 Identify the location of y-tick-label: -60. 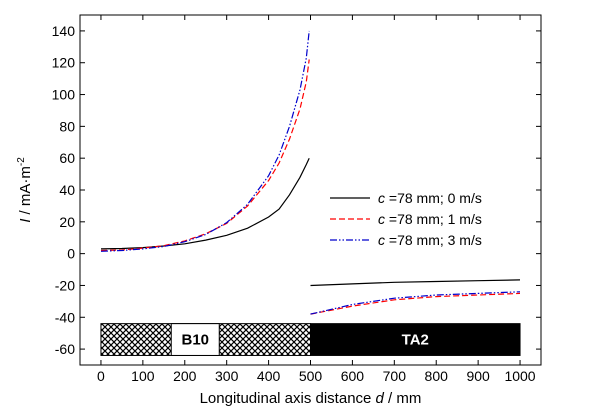
(65, 349).